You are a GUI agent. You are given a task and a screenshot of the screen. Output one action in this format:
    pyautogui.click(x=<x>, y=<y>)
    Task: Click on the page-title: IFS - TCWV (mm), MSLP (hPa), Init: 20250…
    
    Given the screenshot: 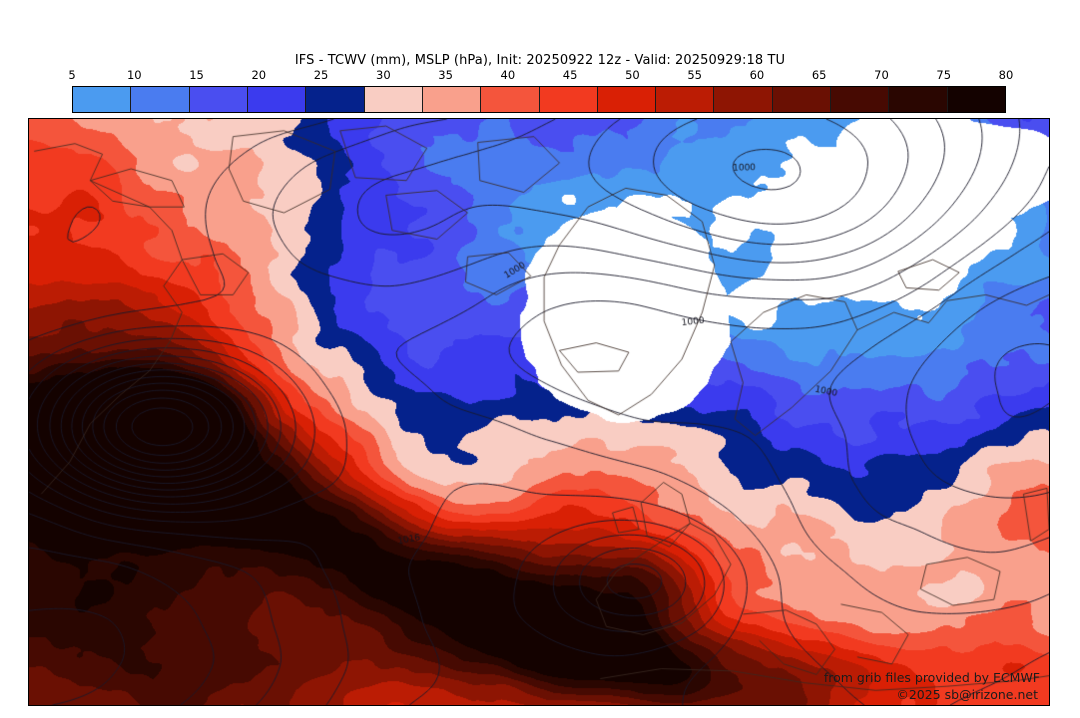 What is the action you would take?
    pyautogui.click(x=540, y=60)
    